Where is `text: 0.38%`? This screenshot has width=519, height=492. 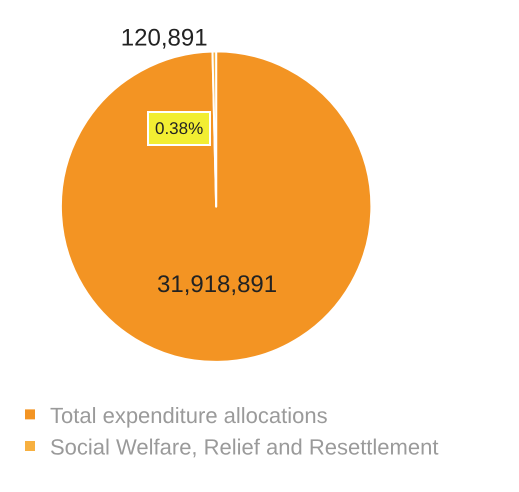
text: 0.38% is located at coordinates (179, 128).